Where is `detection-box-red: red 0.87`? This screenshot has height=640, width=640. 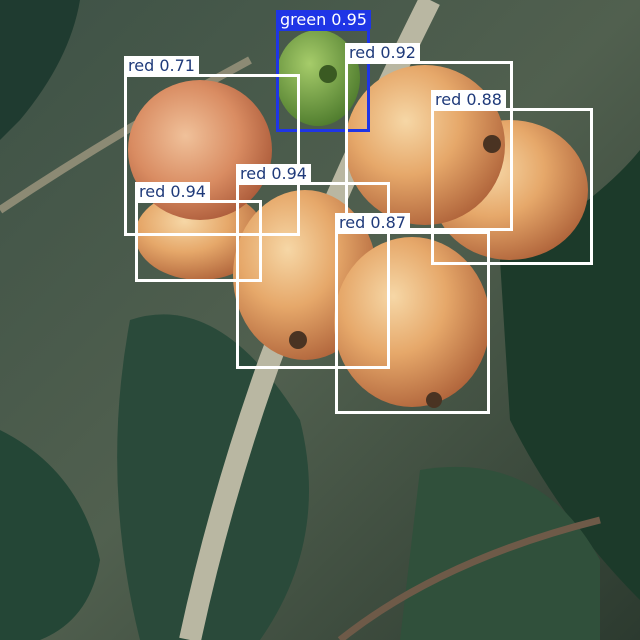 detection-box-red: red 0.87 is located at coordinates (412, 313).